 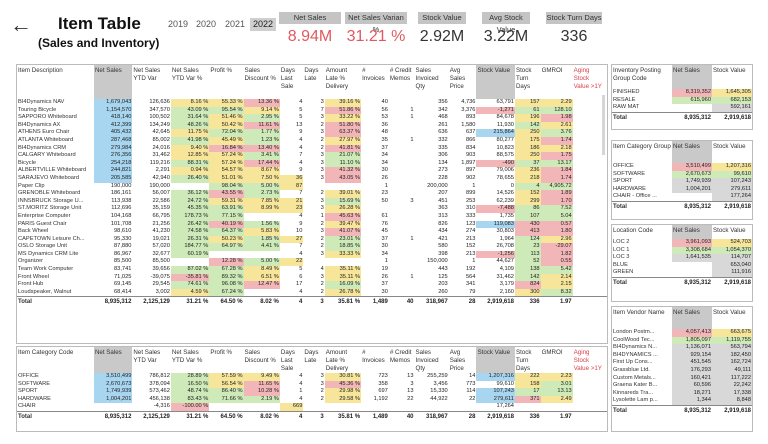 What do you see at coordinates (682, 250) in the screenshot?
I see `location-row: LOC 1 3,308,684 1,054,370` at bounding box center [682, 250].